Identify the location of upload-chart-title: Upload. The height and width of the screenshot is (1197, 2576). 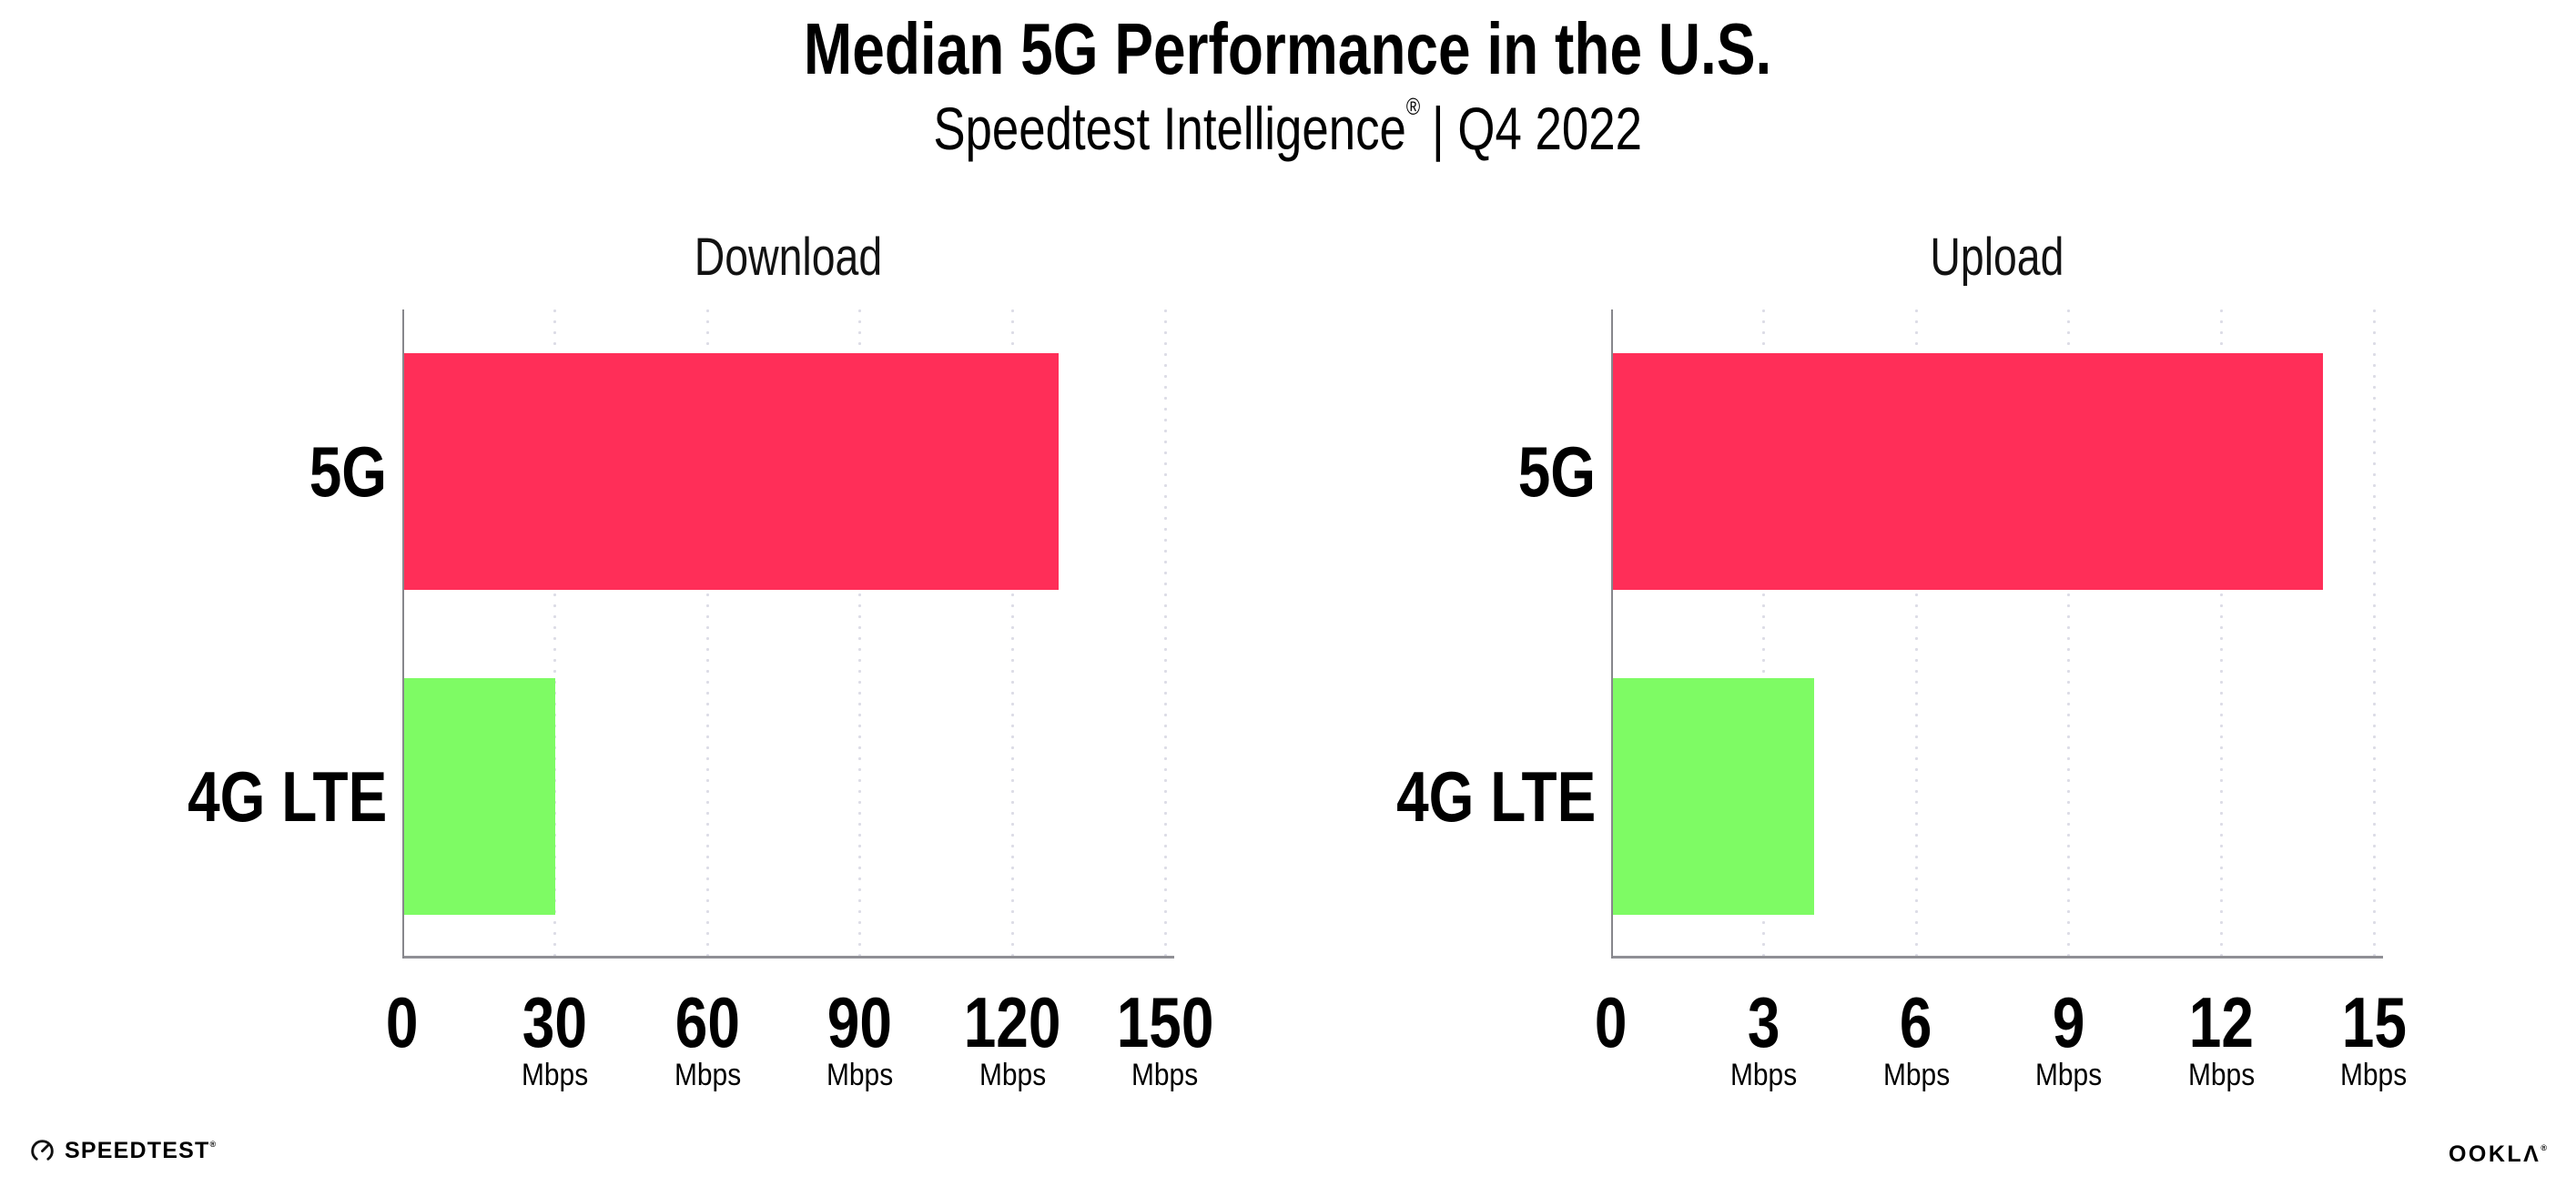
(1997, 258).